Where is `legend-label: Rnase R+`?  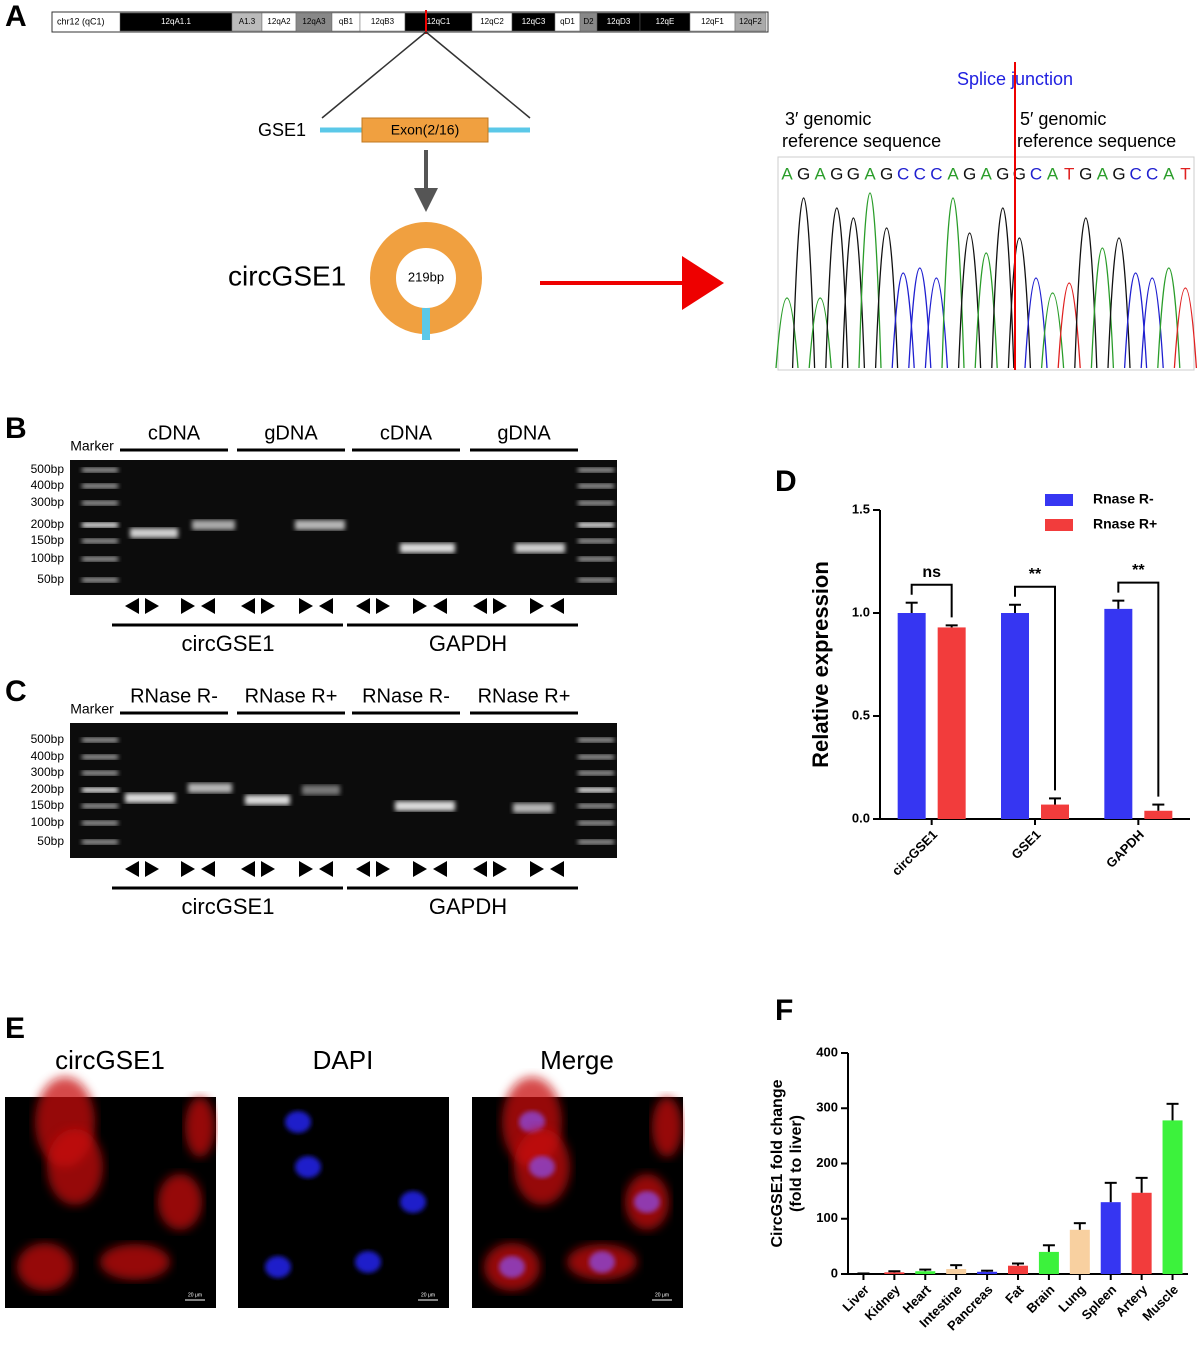 legend-label: Rnase R+ is located at coordinates (1125, 524).